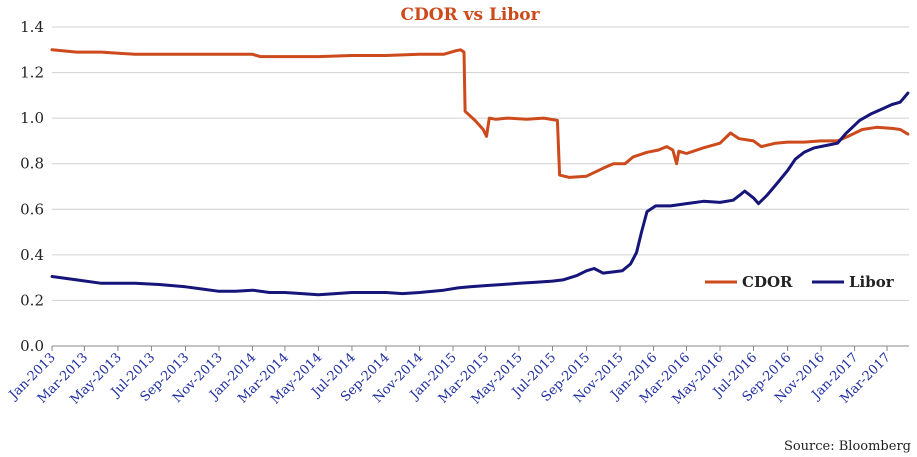 The image size is (917, 457). Describe the element at coordinates (800, 282) in the screenshot. I see `legend: CDOR Libor` at that location.